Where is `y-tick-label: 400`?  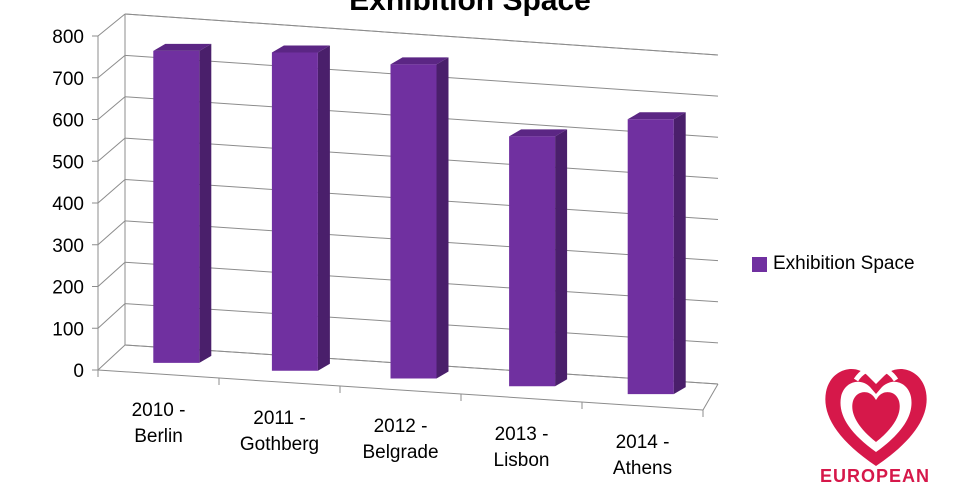 y-tick-label: 400 is located at coordinates (68, 204).